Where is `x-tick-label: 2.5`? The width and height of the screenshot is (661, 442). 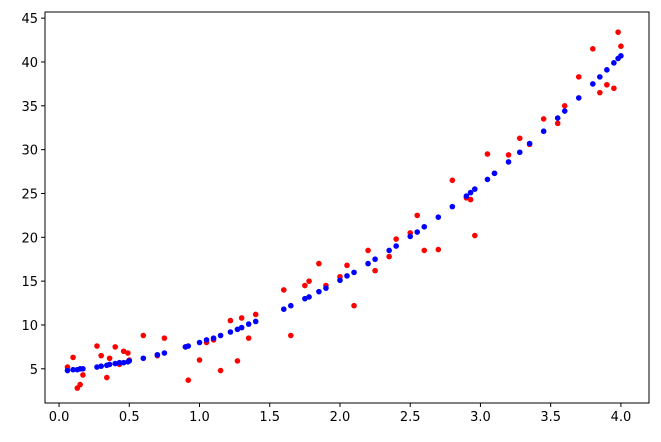
x-tick-label: 2.5 is located at coordinates (410, 417).